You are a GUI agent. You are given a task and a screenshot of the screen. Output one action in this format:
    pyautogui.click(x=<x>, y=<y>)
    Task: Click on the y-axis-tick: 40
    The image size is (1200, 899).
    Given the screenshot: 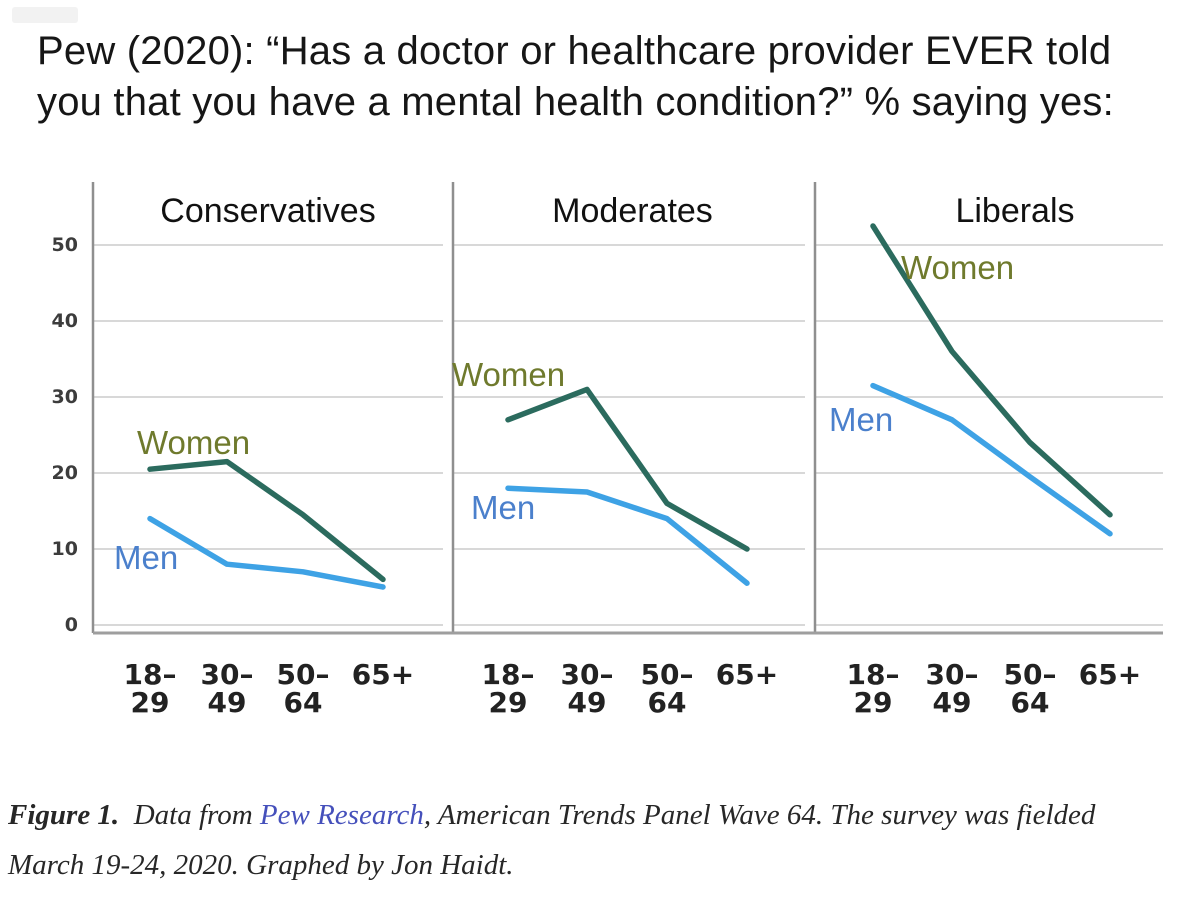 What is the action you would take?
    pyautogui.click(x=64, y=321)
    